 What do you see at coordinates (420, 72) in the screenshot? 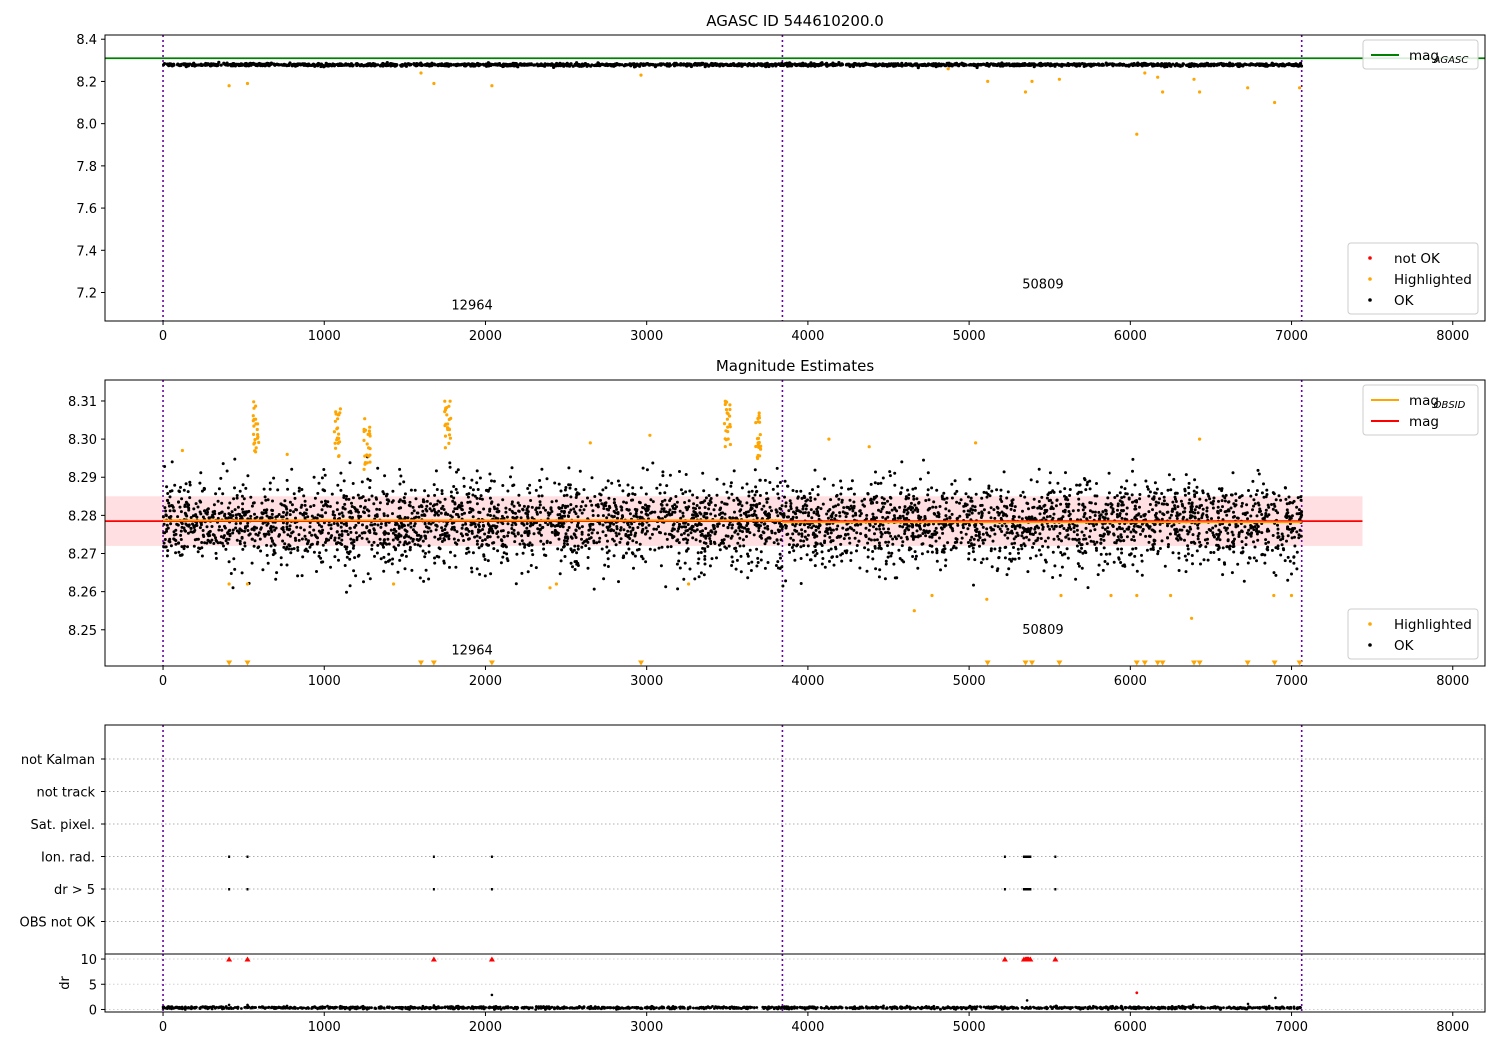
I see `highlighted-point` at bounding box center [420, 72].